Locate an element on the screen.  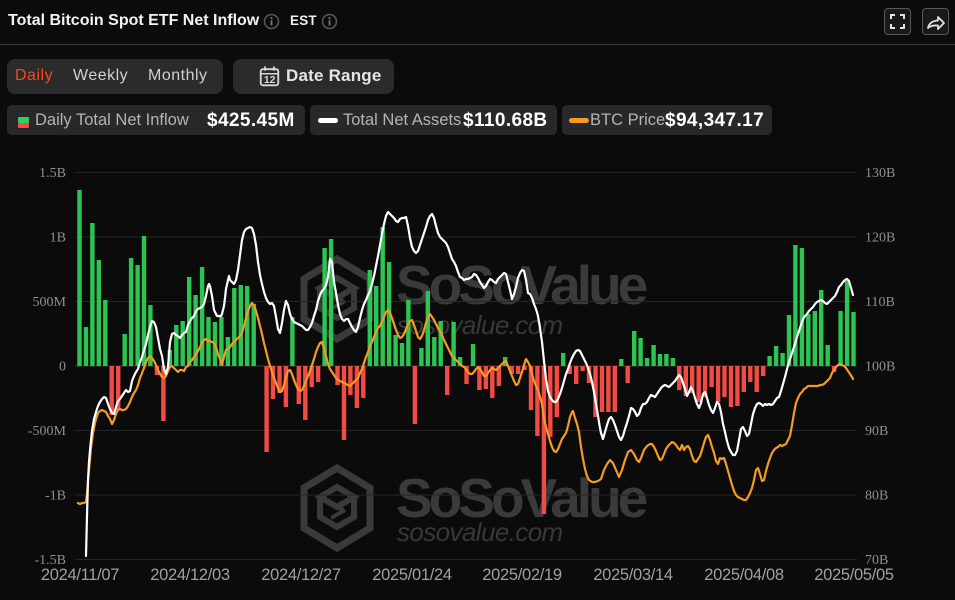
svg-text: -500M is located at coordinates (47, 431).